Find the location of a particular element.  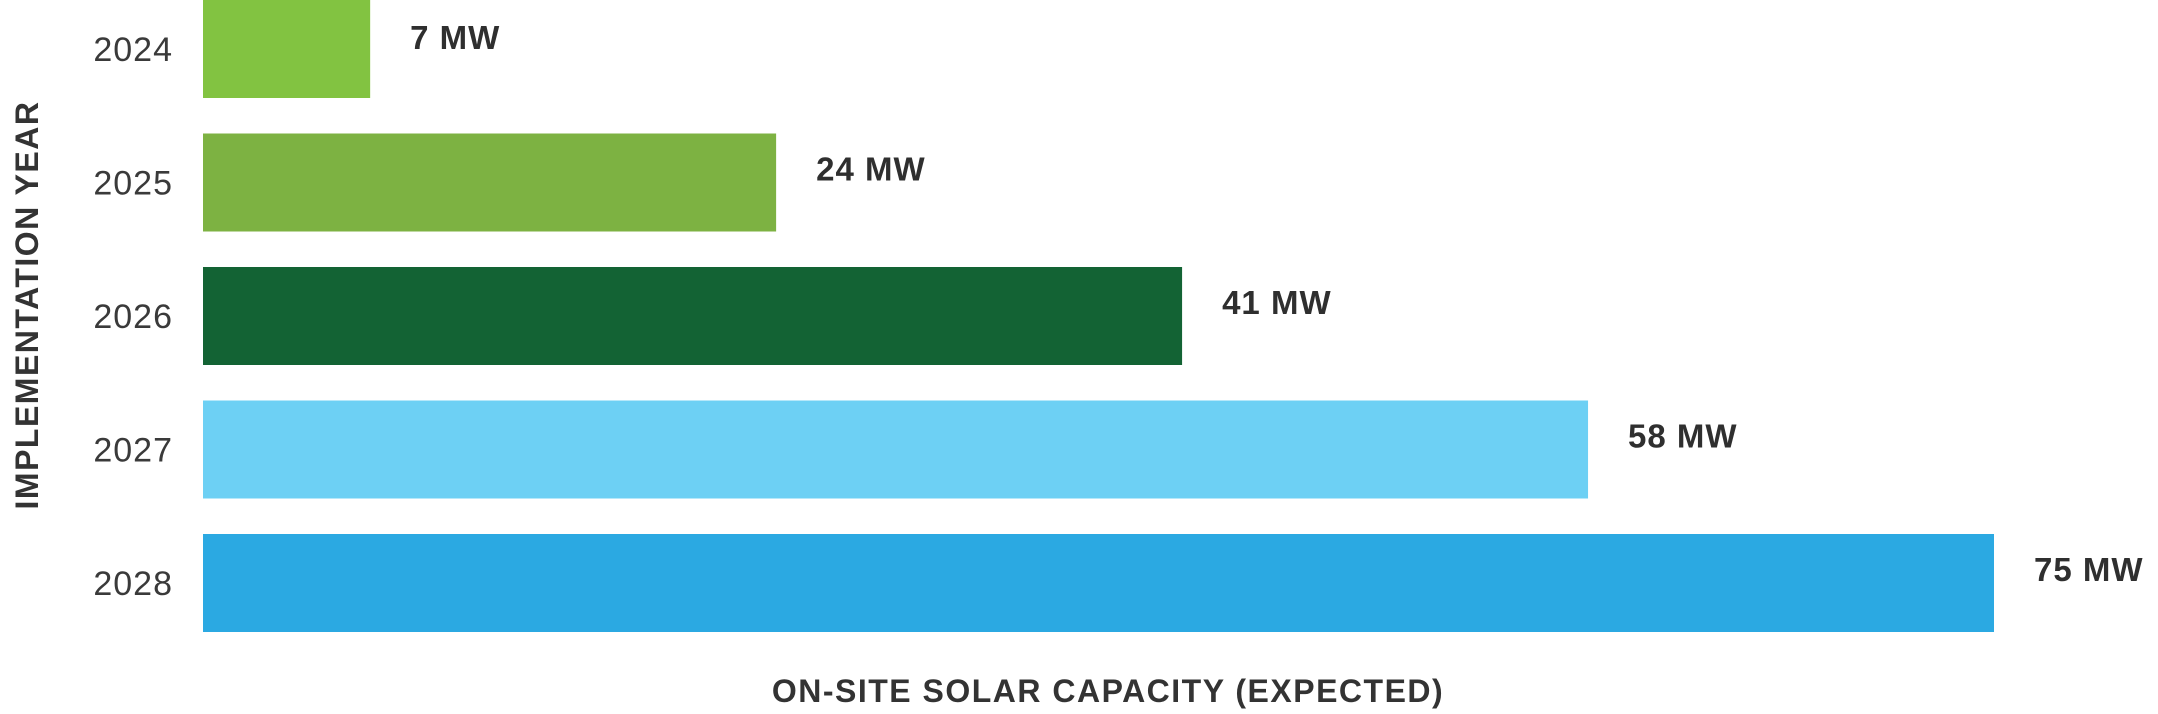

bar-2024 is located at coordinates (287, 49).